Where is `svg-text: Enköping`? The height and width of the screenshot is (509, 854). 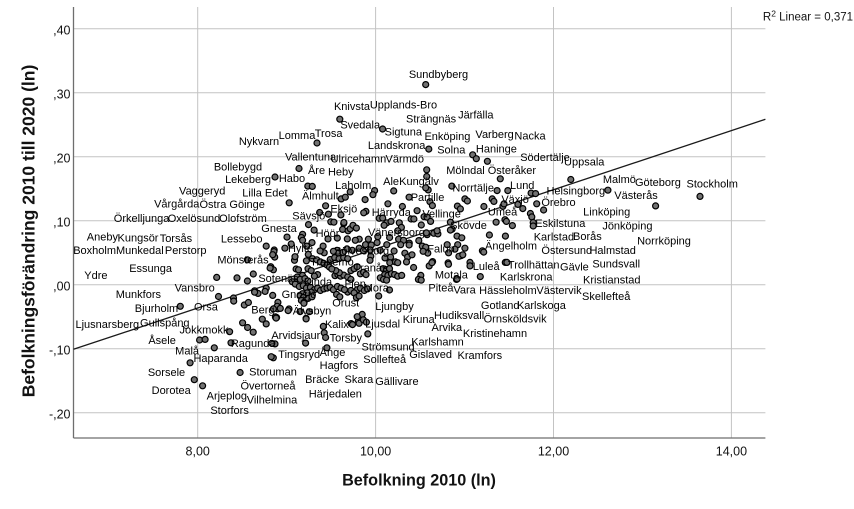 svg-text: Enköping is located at coordinates (447, 137).